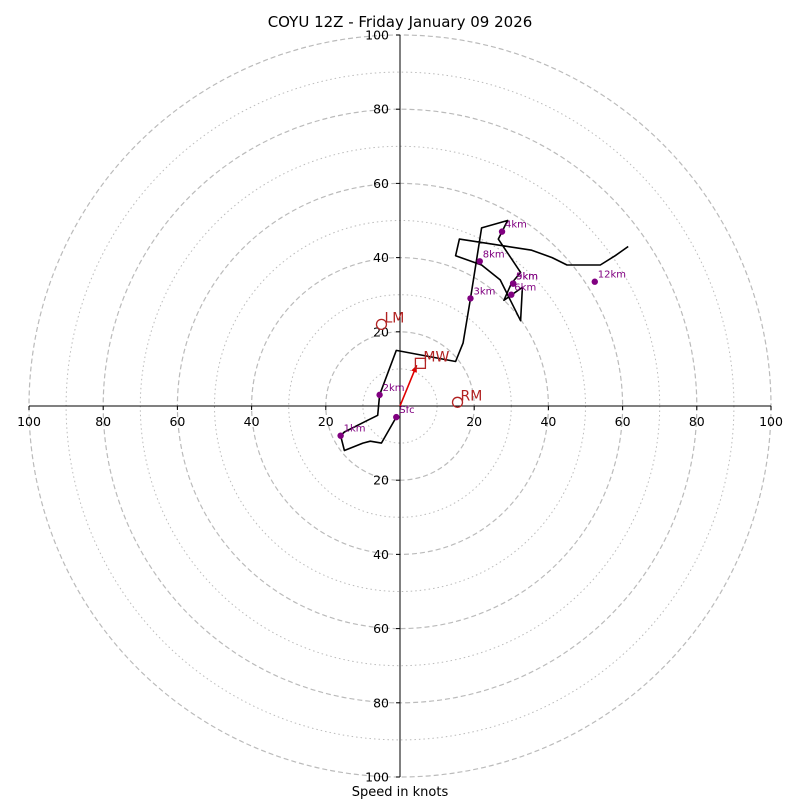 This screenshot has width=800, height=800. I want to click on motion-label-LM: LM, so click(394, 318).